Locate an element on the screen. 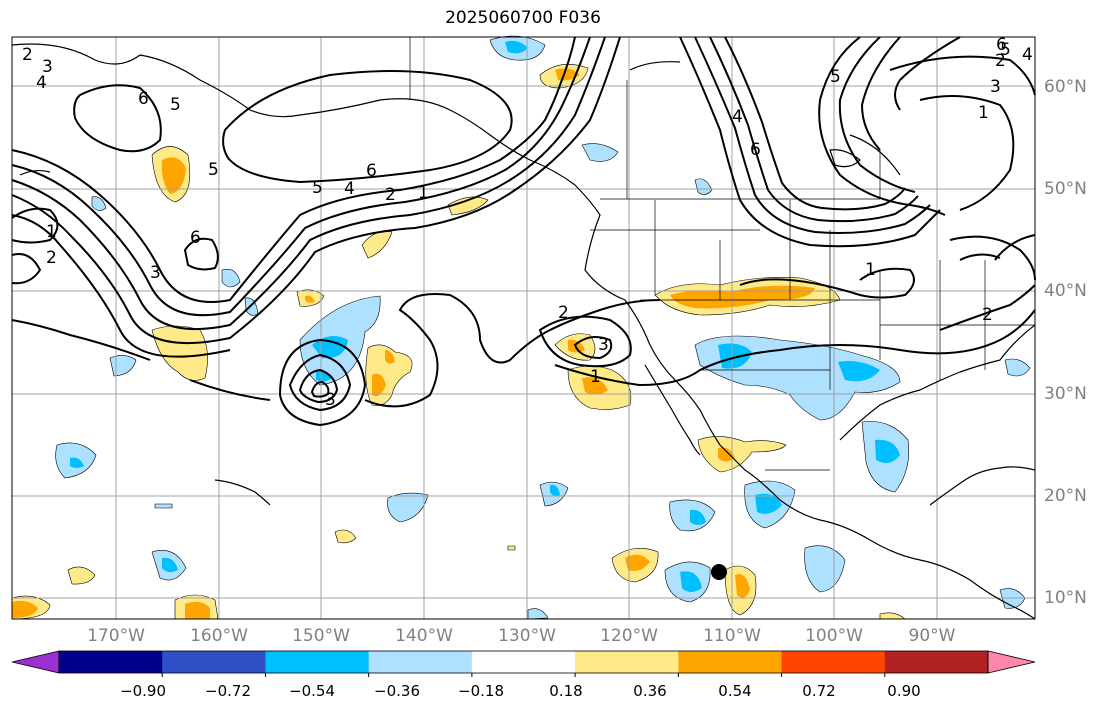 This screenshot has height=712, width=1105. lon-label: 140°W is located at coordinates (424, 636).